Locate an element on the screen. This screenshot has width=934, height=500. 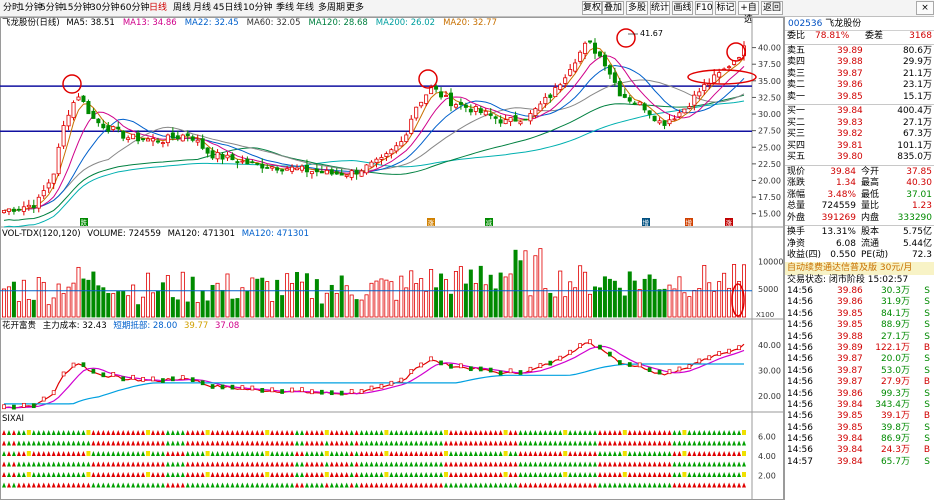
toolbar-button: 返回 is located at coordinates (772, 8).